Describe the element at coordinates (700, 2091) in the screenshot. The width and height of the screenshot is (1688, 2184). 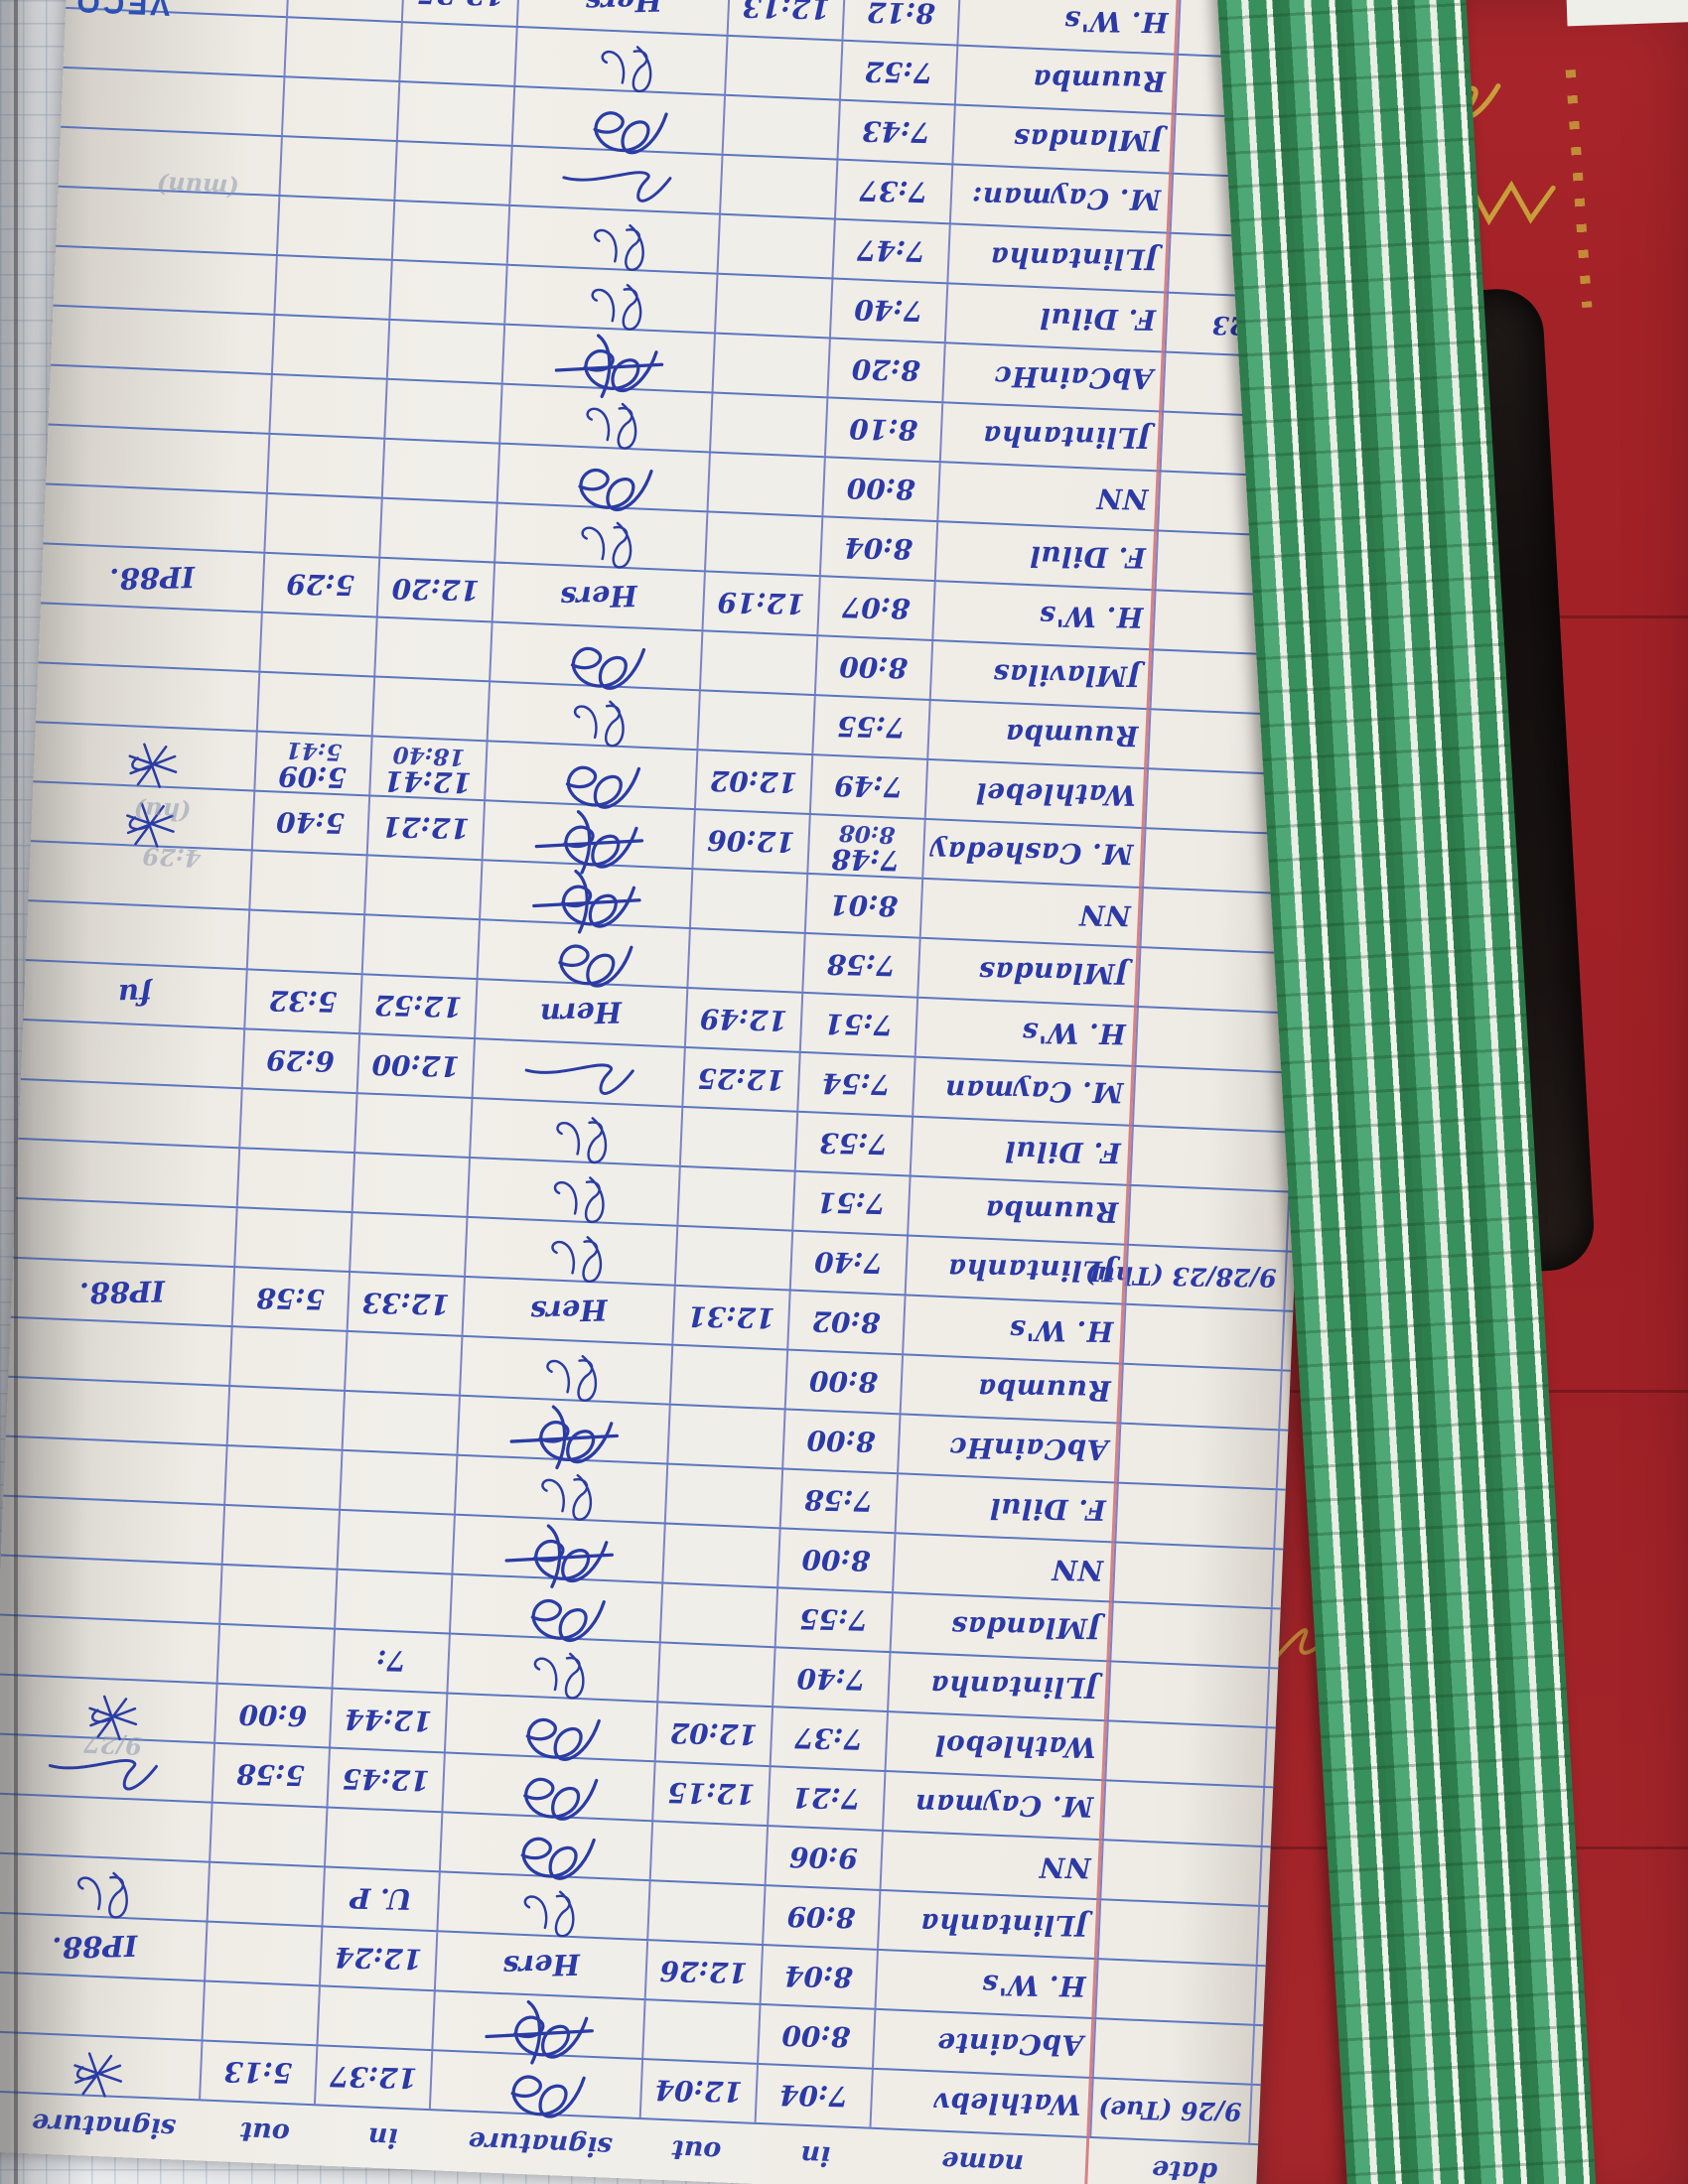
I see `cell-out: 12:04` at that location.